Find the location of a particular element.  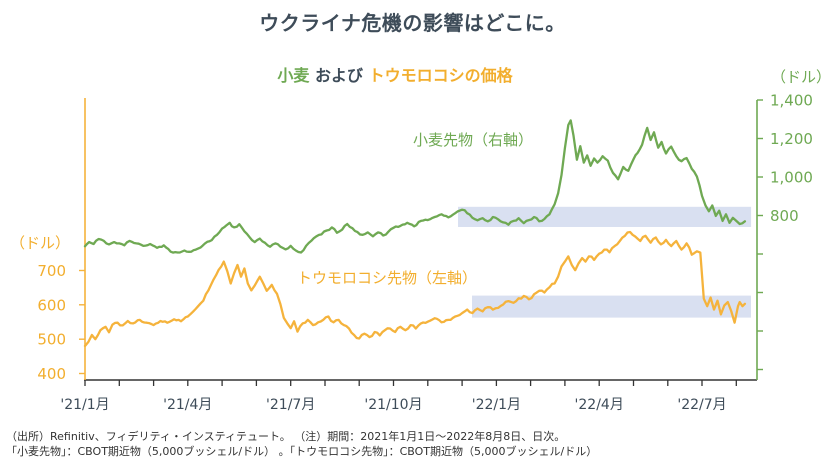

left-axis-tick-label: 600 is located at coordinates (51, 305).